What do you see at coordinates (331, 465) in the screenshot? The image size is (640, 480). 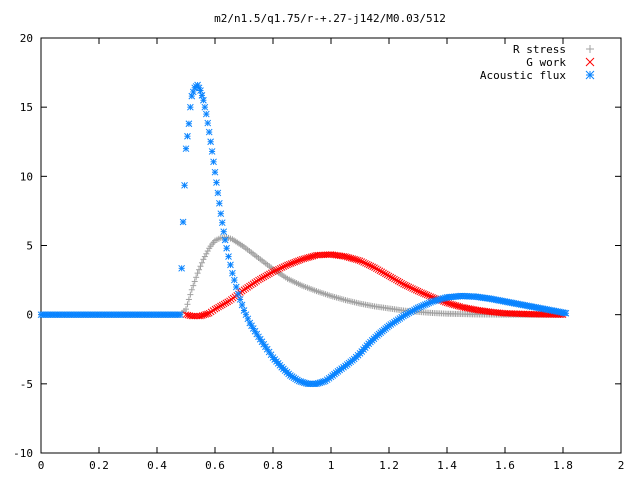 I see `x-tick-label: 1` at bounding box center [331, 465].